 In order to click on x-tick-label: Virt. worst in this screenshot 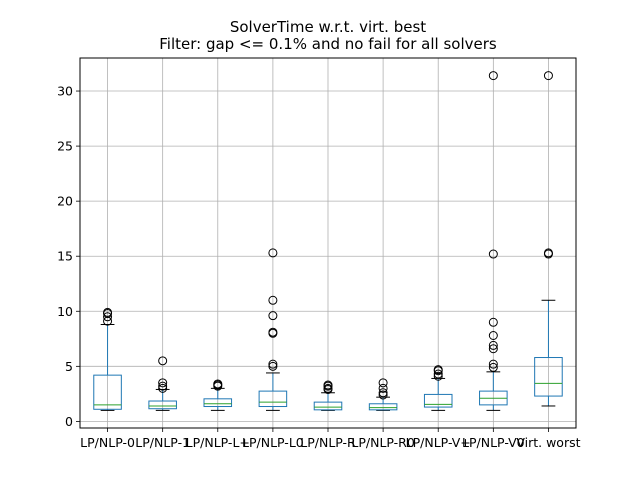, I will do `click(548, 442)`.